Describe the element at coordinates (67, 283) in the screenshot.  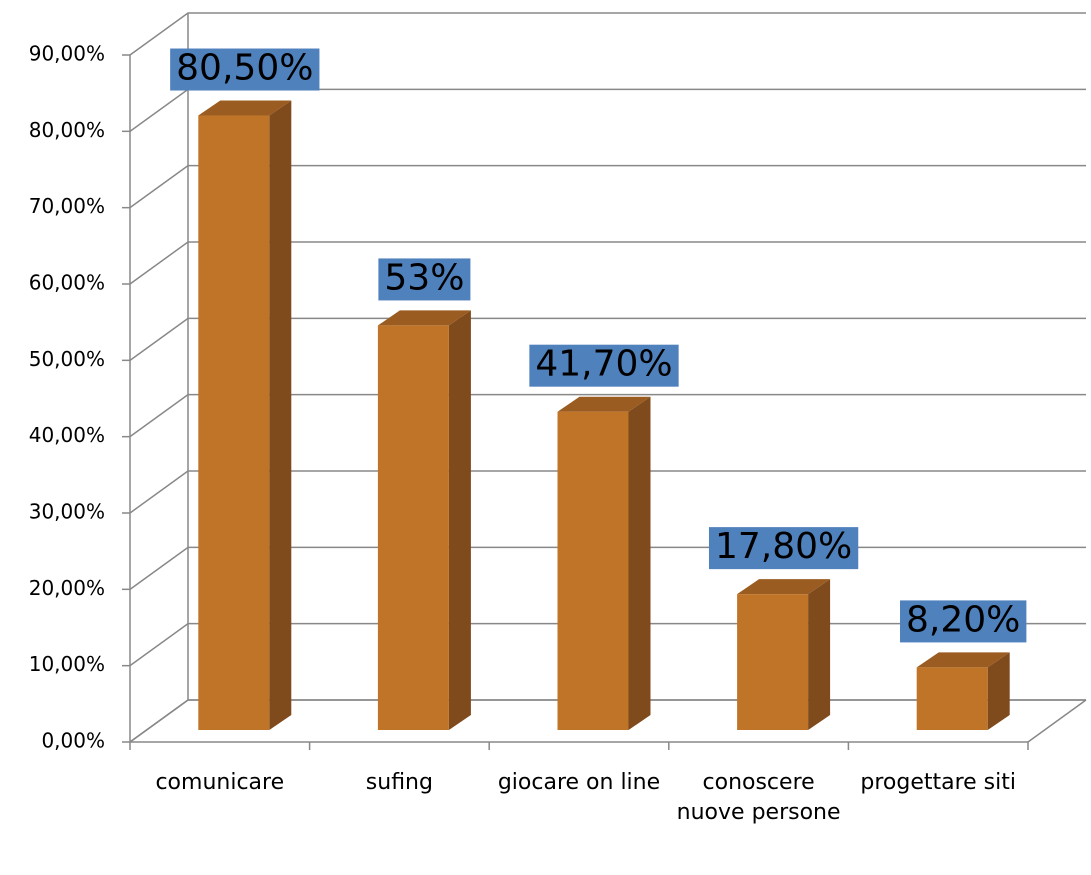
I see `y-tick-label: 60,00%` at that location.